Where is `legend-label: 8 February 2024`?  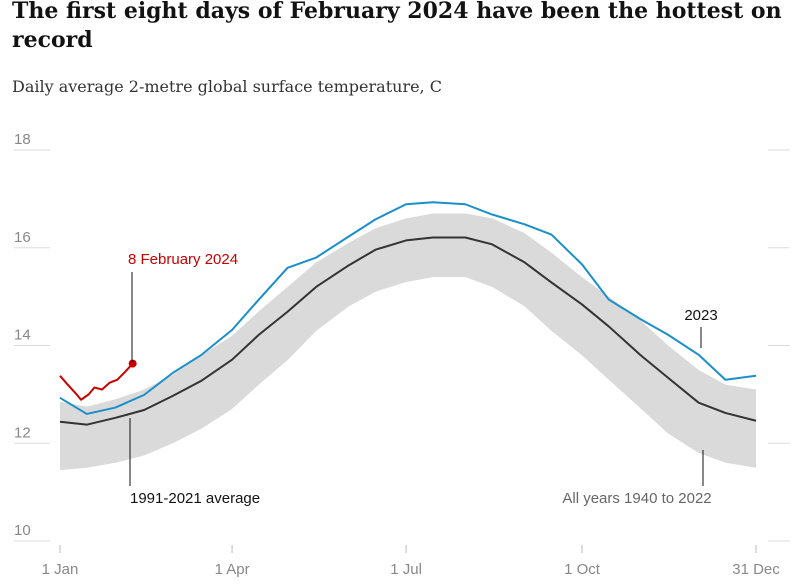 legend-label: 8 February 2024 is located at coordinates (183, 259).